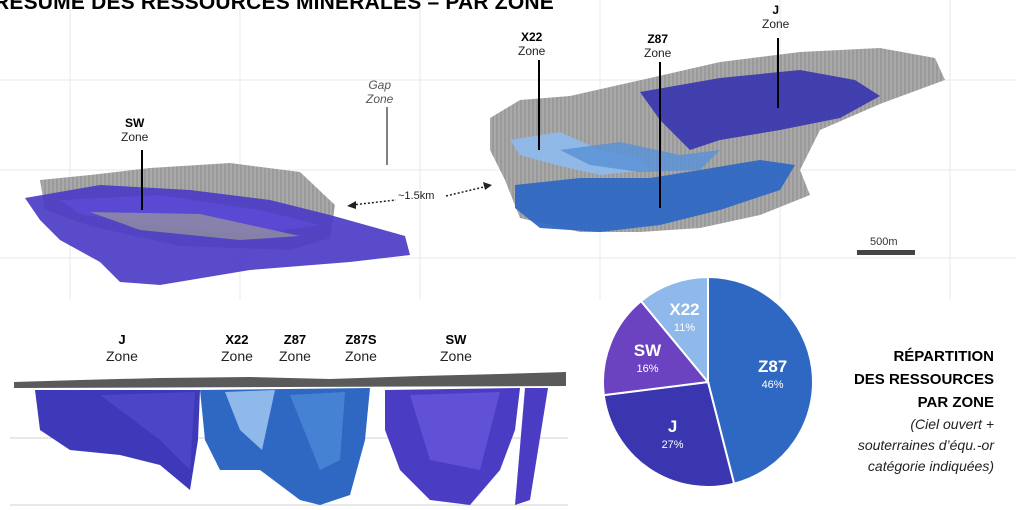  What do you see at coordinates (776, 24) in the screenshot?
I see `label-j-plan-zone: Zone` at bounding box center [776, 24].